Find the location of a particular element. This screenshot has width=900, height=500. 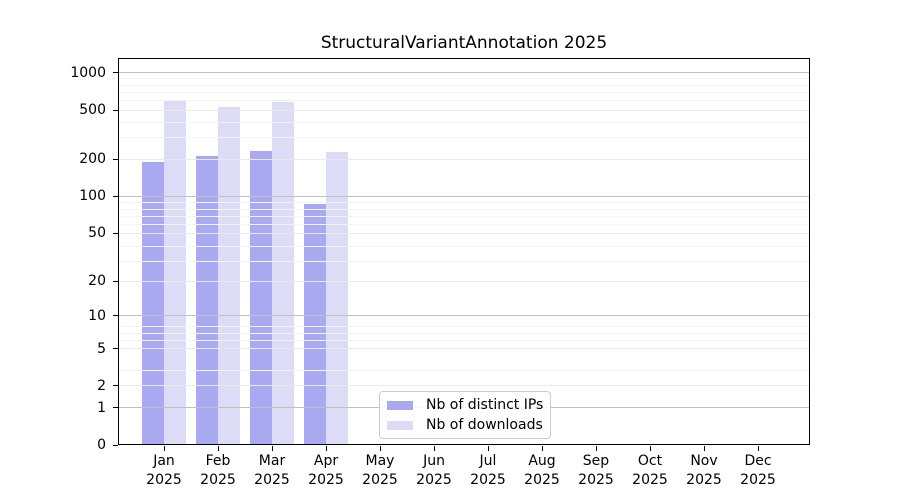

legend-swatch-downloads is located at coordinates (400, 425).